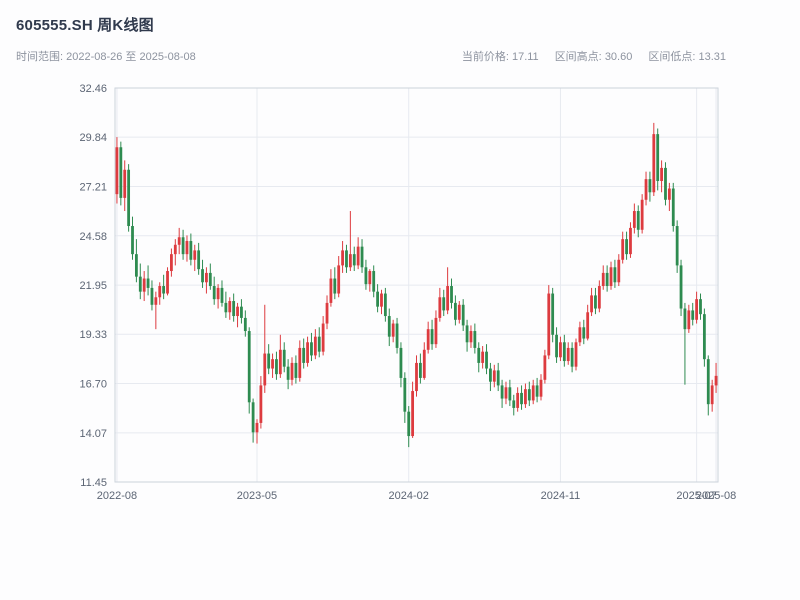 The height and width of the screenshot is (600, 800). Describe the element at coordinates (93, 335) in the screenshot. I see `y-tick-label: 19.33` at that location.